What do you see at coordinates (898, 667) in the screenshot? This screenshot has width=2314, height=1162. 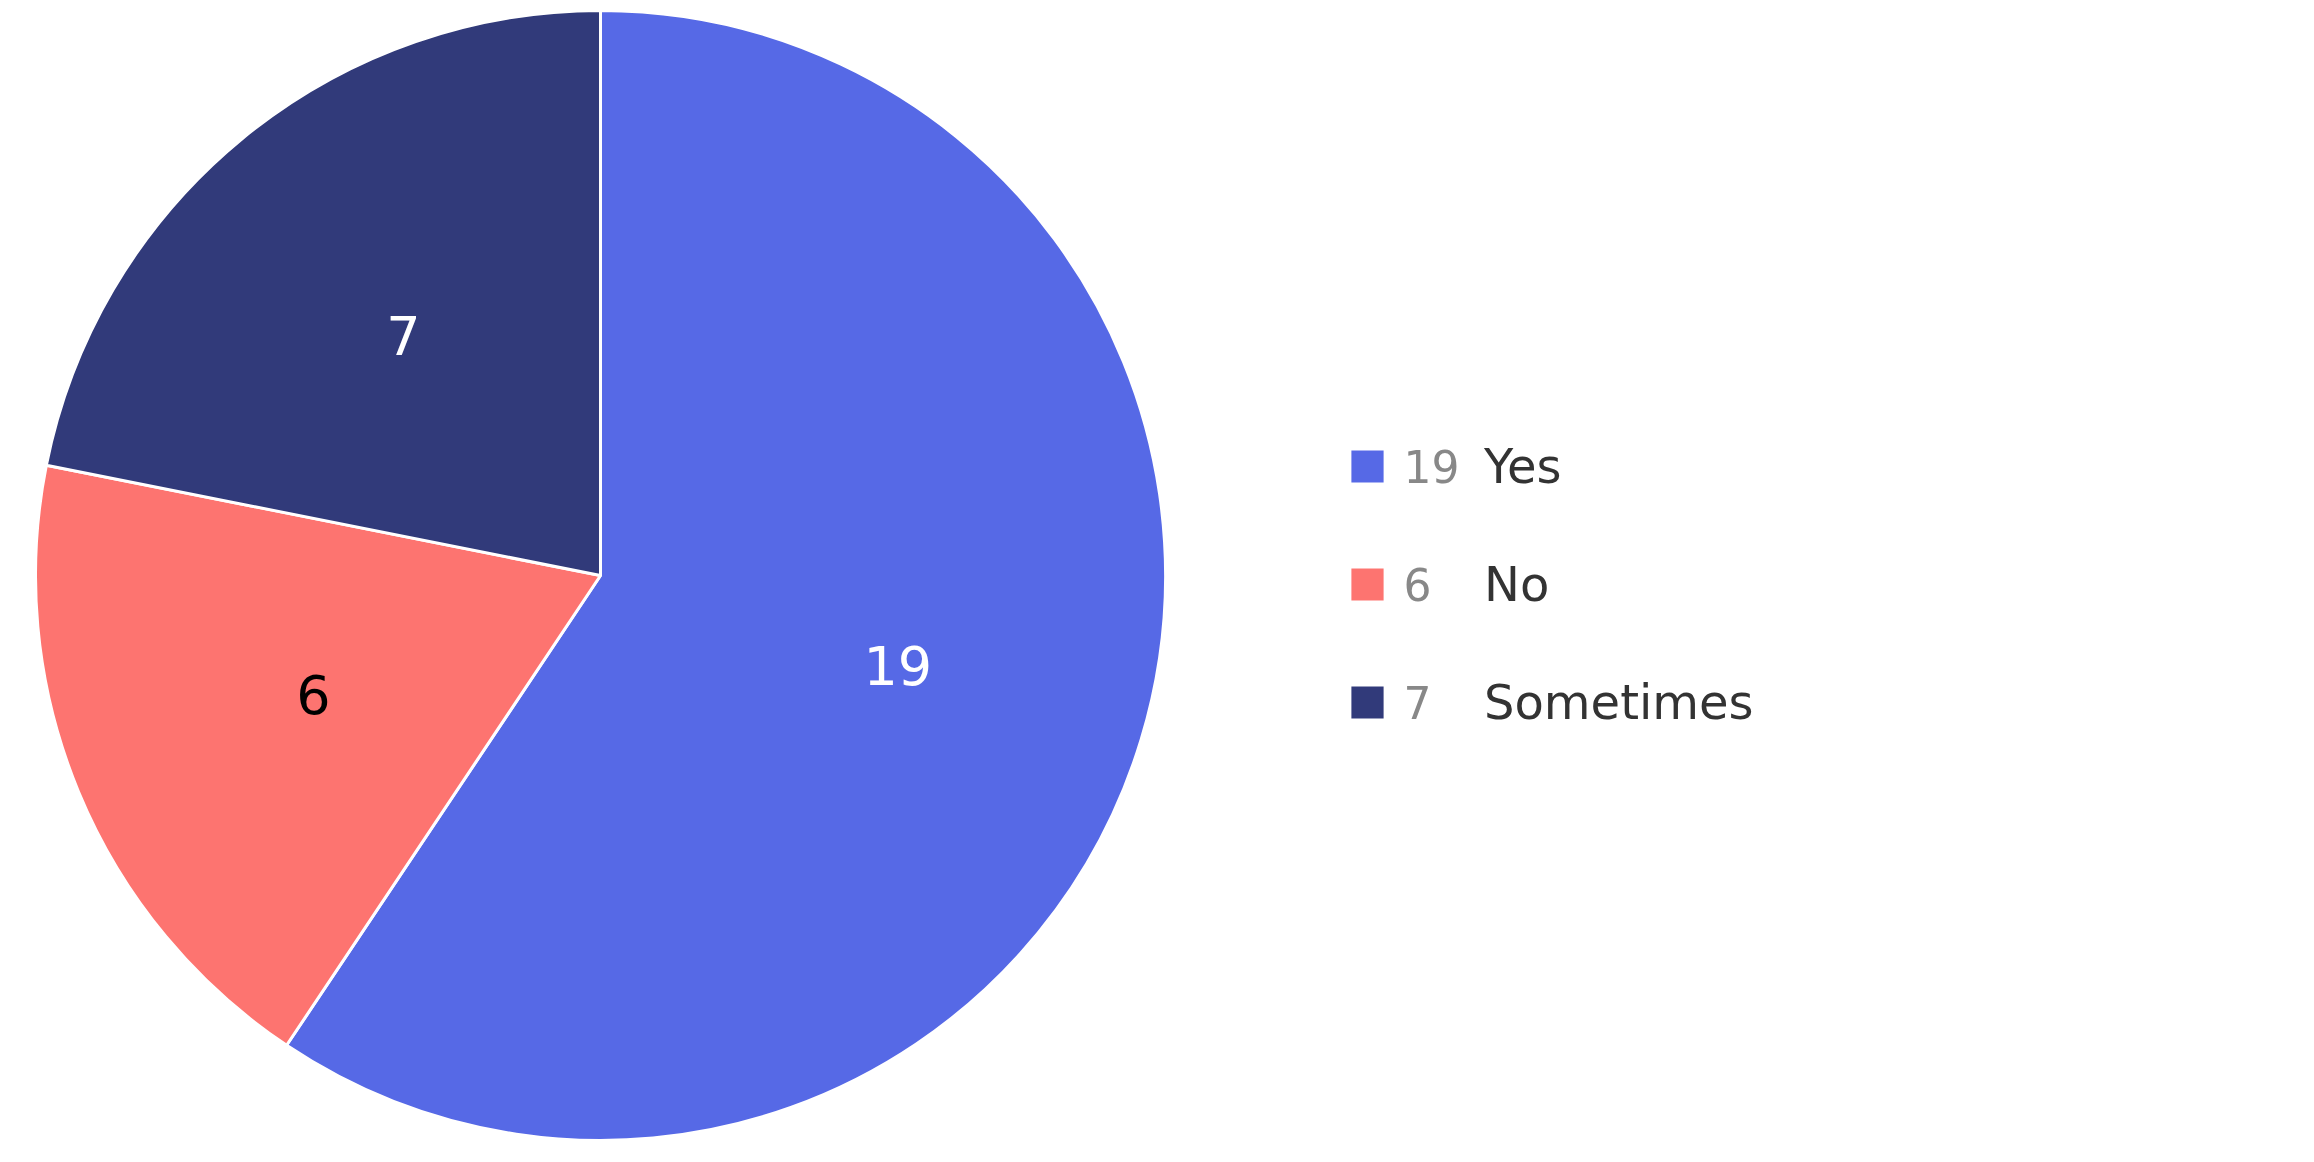 I see `data-label: 19` at bounding box center [898, 667].